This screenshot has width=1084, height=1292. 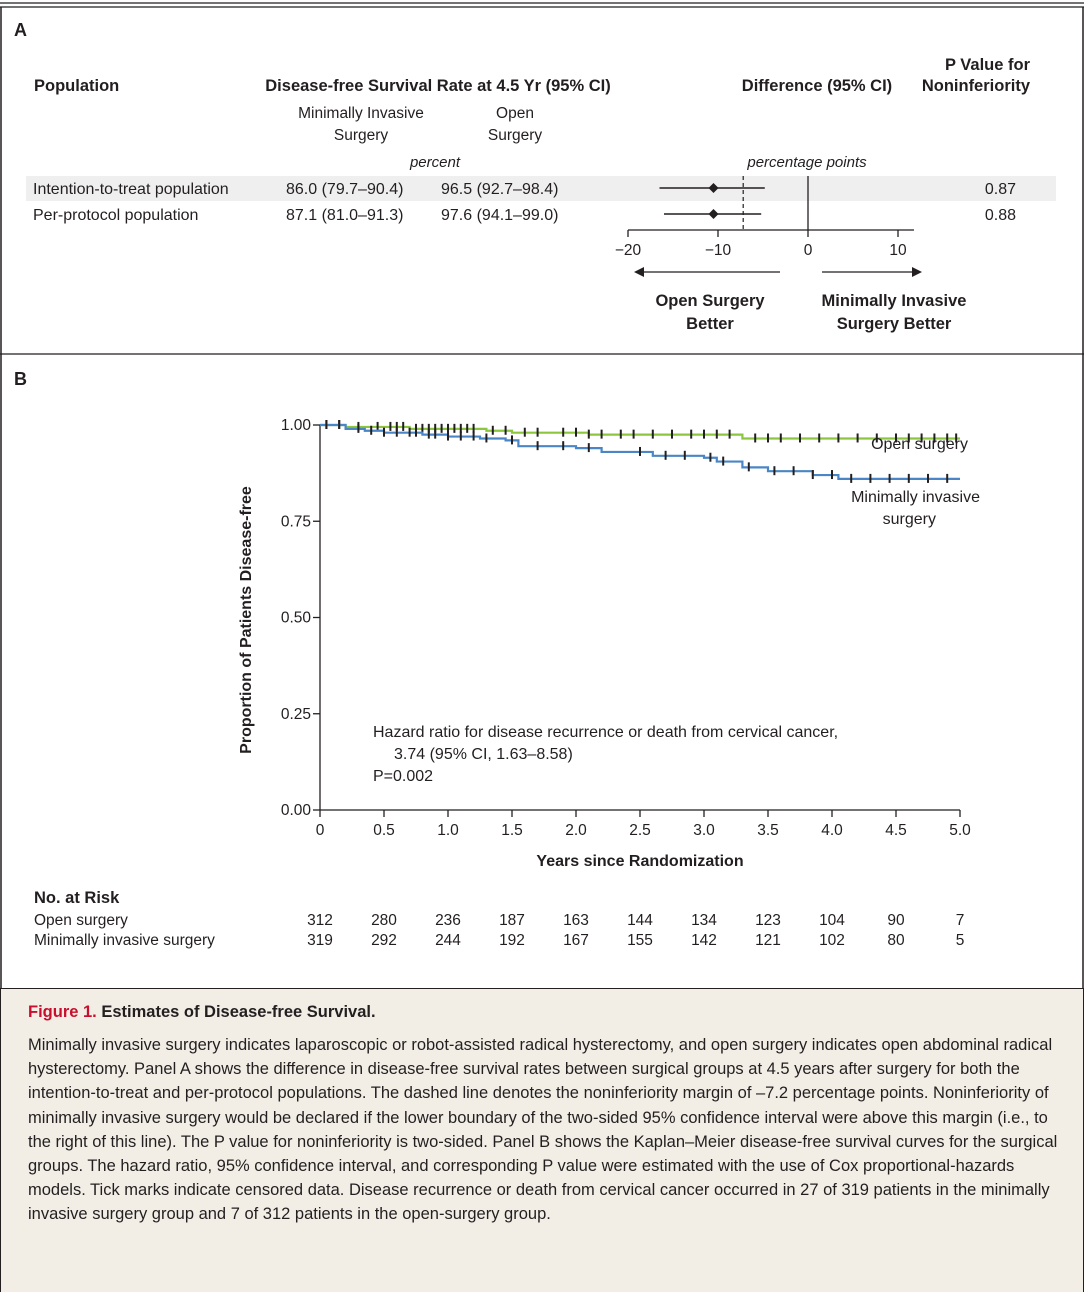 What do you see at coordinates (639, 861) in the screenshot?
I see `x-axis-label: Years since Randomization` at bounding box center [639, 861].